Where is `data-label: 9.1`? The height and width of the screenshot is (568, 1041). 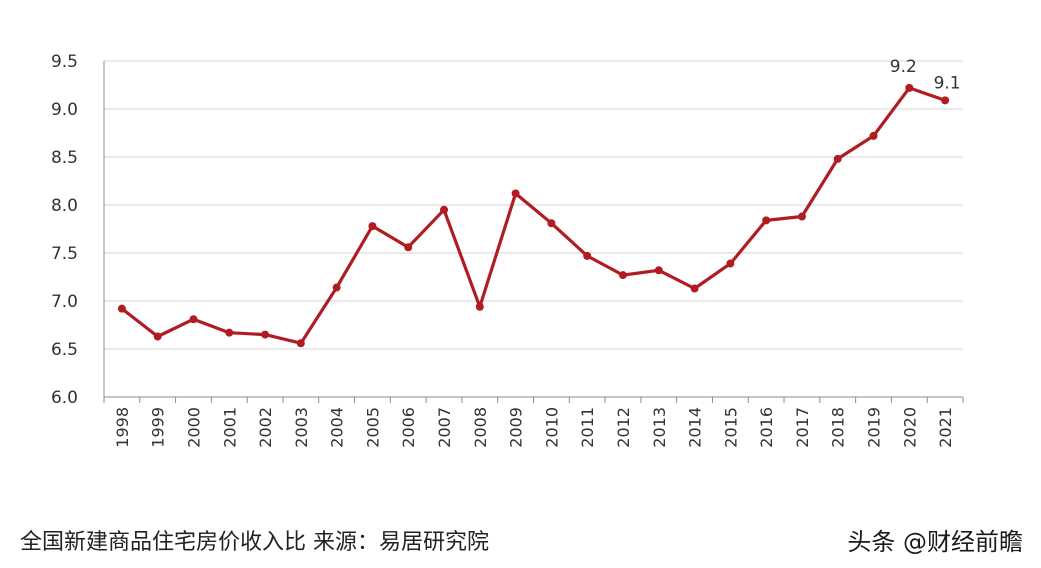
data-label: 9.1 is located at coordinates (947, 83).